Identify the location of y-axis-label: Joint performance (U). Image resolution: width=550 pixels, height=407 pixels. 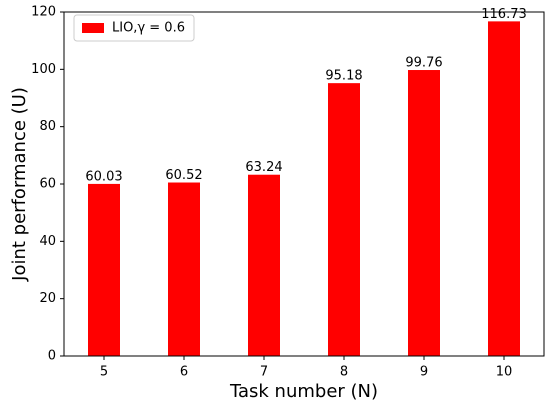
(19, 184).